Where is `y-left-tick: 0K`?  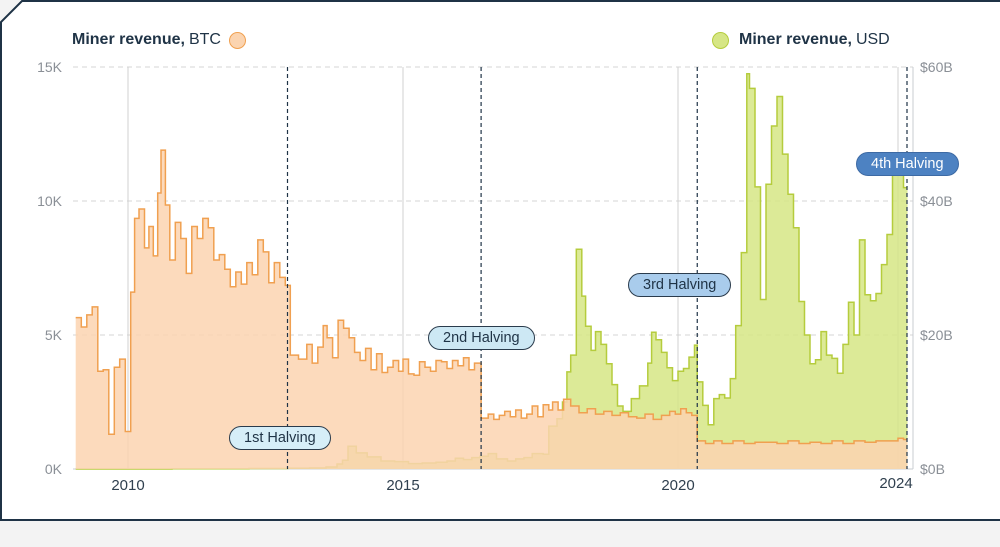 y-left-tick: 0K is located at coordinates (53, 469).